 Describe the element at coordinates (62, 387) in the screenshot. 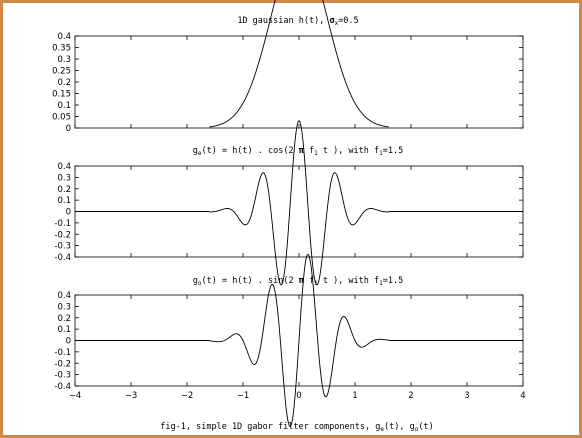

I see `chart-3-ytick-label: -0.4` at that location.